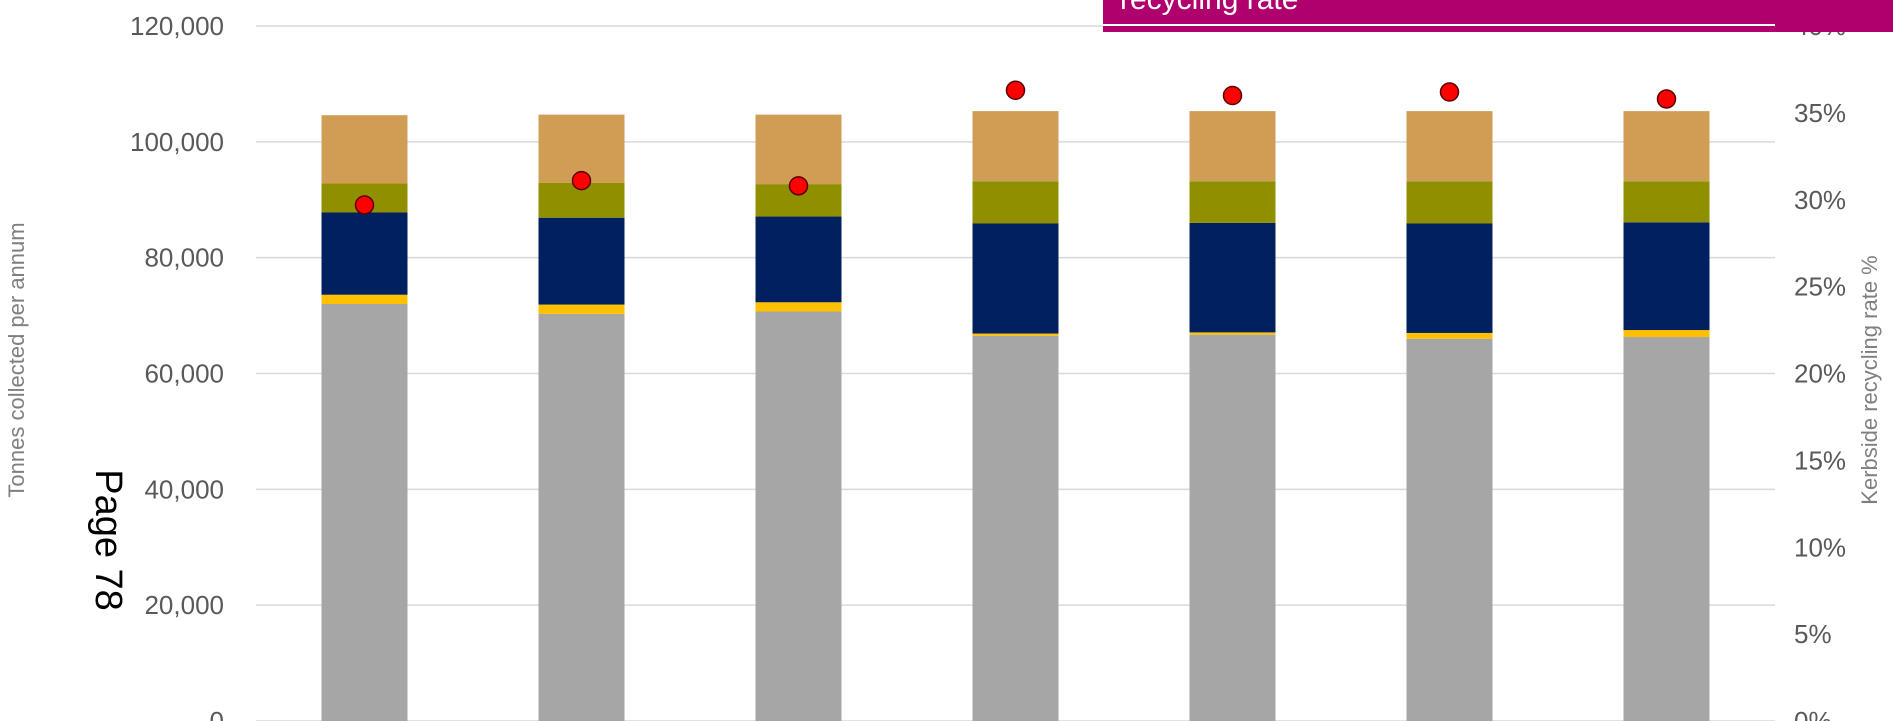 This screenshot has height=721, width=1893. I want to click on y-axis-title: Tonnes collected per annum, so click(16, 359).